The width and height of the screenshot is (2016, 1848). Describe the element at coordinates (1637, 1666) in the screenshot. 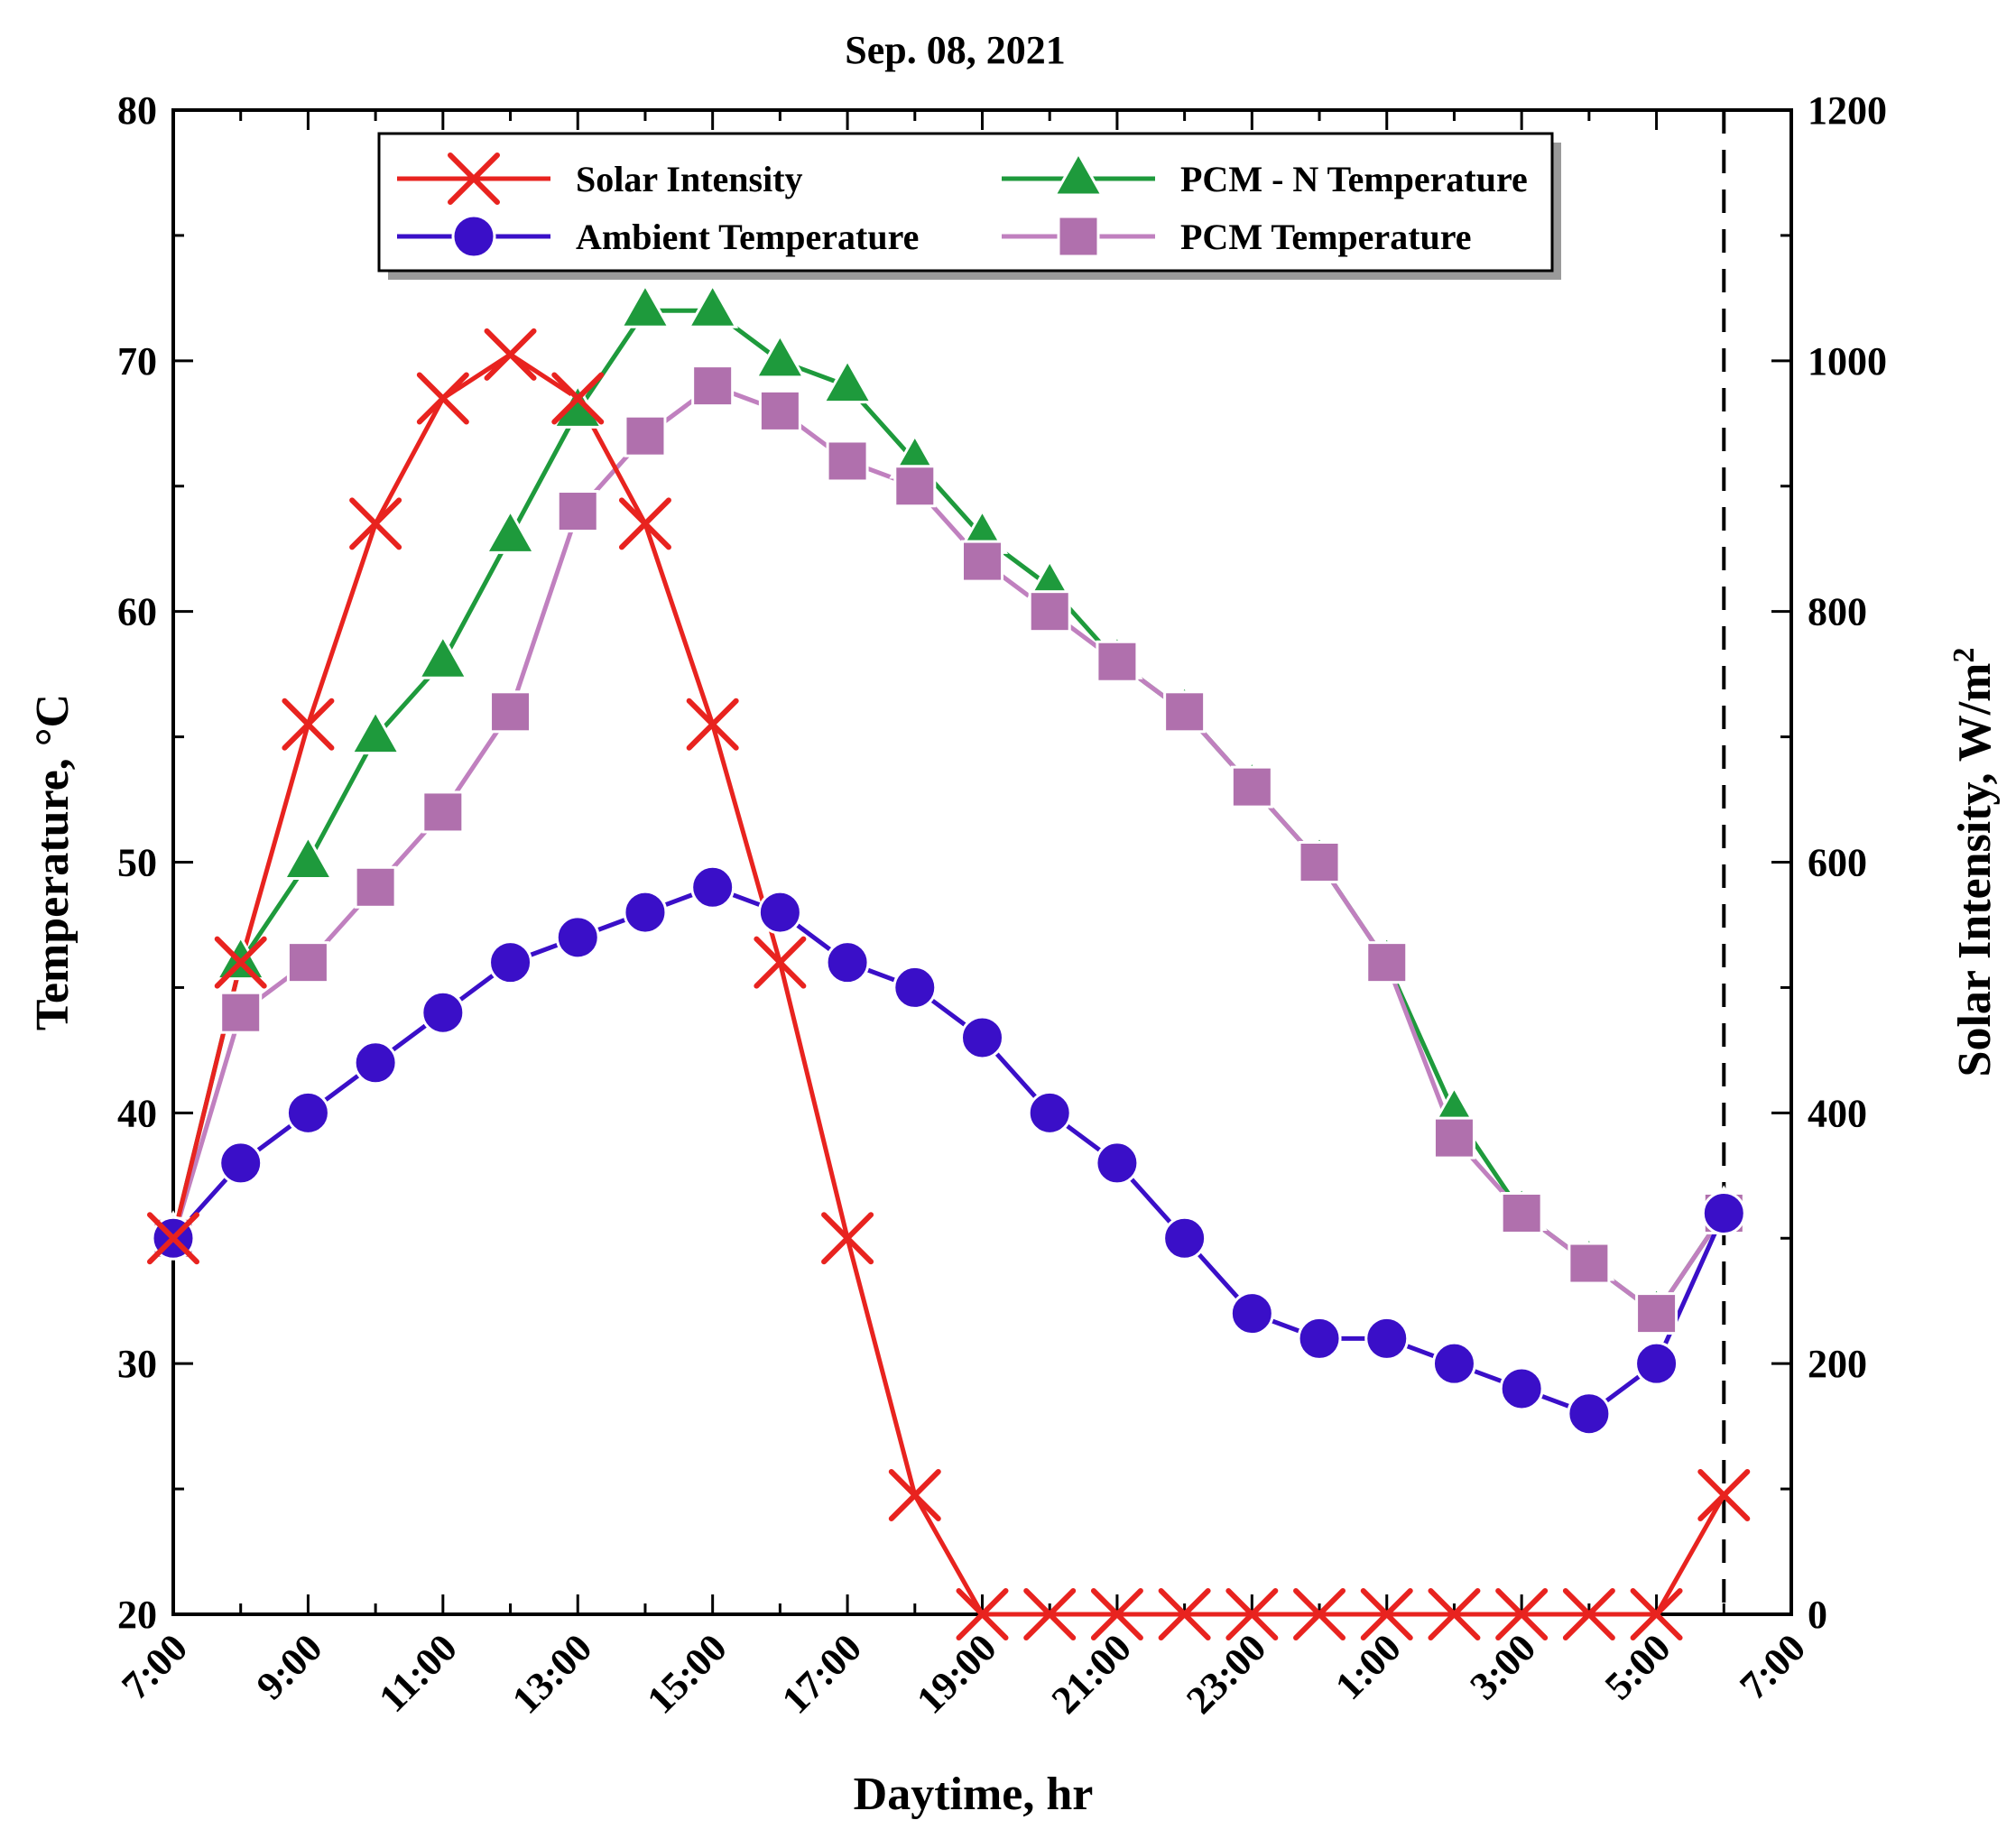

I see `x-tick-label: 5:00` at that location.